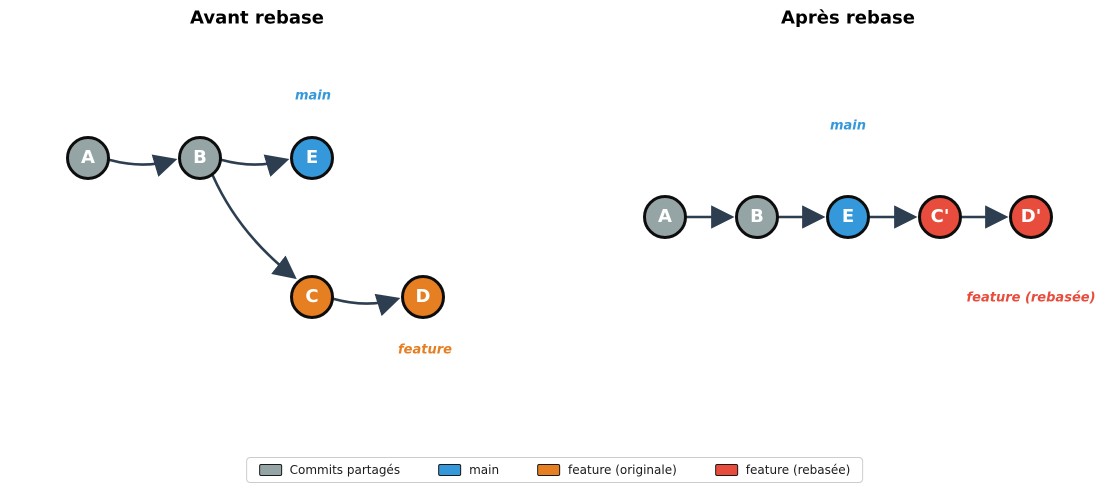 This screenshot has width=1109, height=489. Describe the element at coordinates (345, 470) in the screenshot. I see `legend-label: Commits partagés` at that location.